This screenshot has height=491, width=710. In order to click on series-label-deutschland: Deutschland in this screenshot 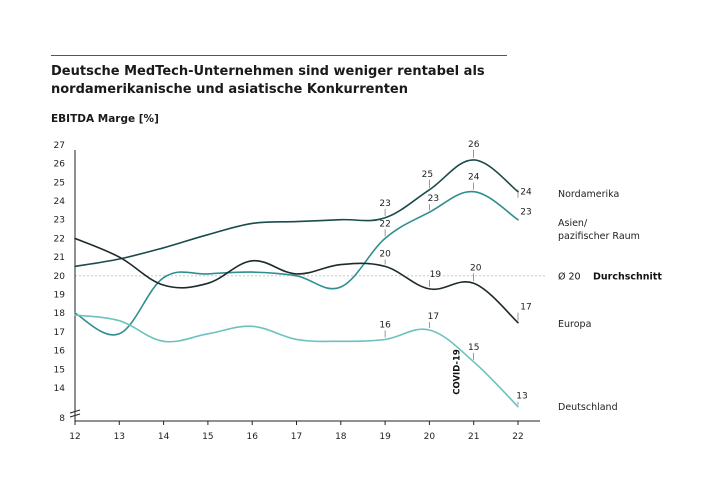, I will do `click(588, 407)`.